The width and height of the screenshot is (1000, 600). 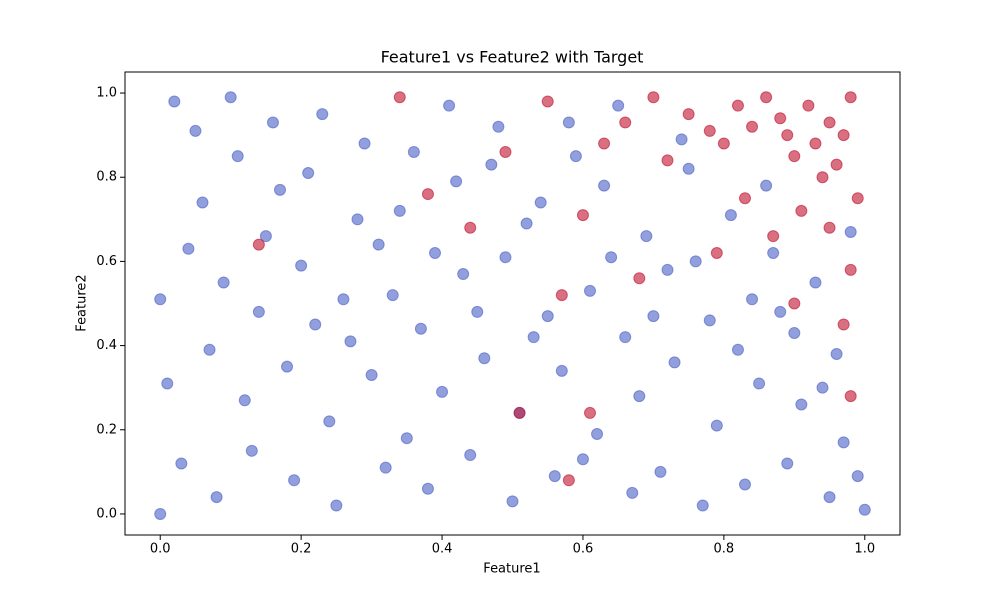 What do you see at coordinates (106, 345) in the screenshot?
I see `y-tick-label: 0.4` at bounding box center [106, 345].